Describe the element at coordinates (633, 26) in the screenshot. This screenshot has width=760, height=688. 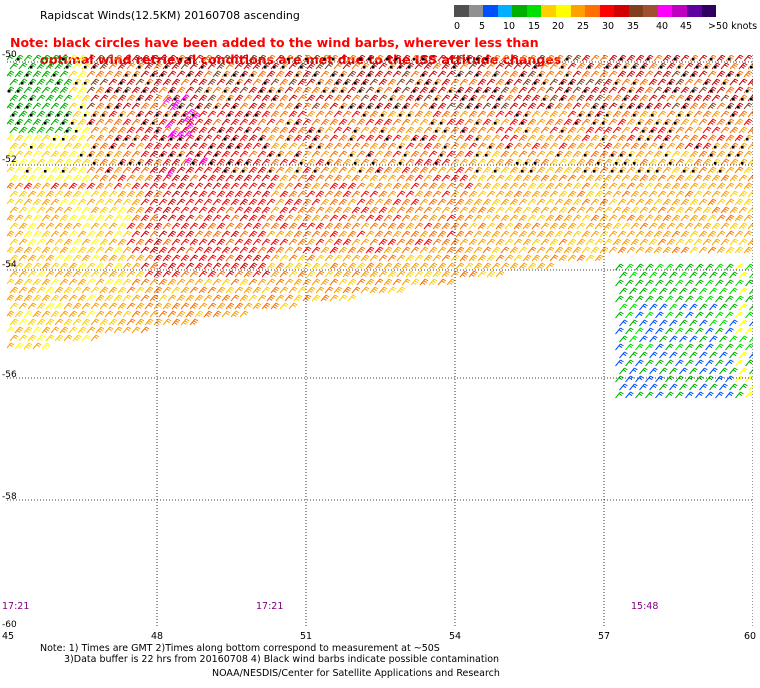
I see `colorbar-label: 35` at that location.